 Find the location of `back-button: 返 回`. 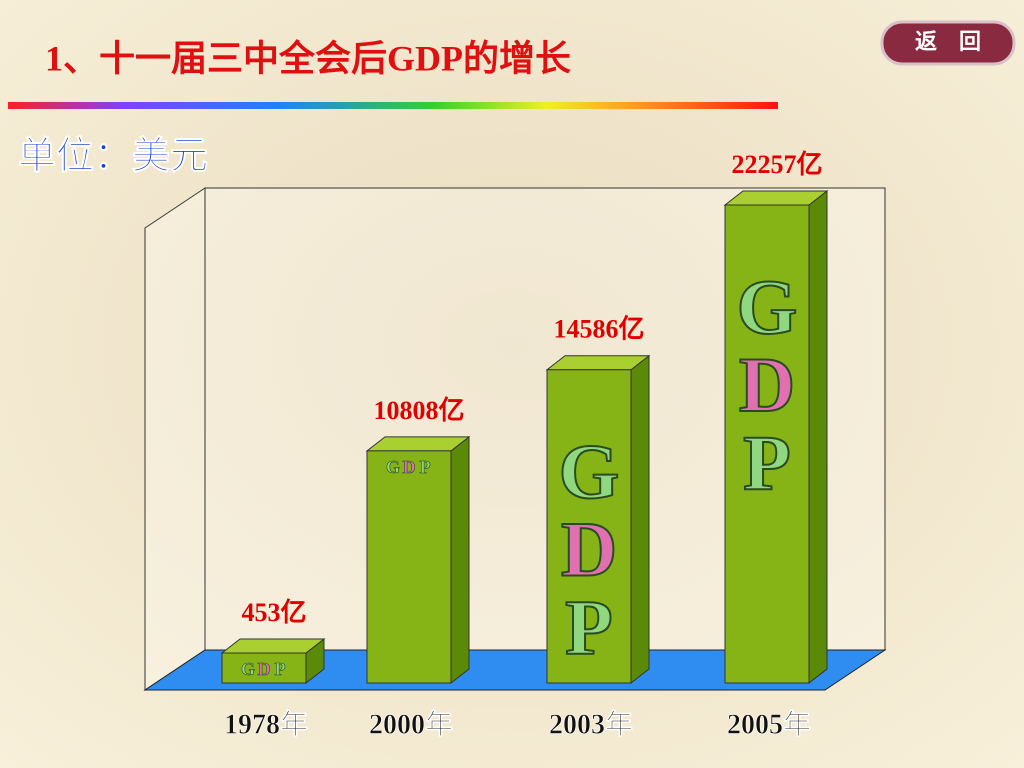

back-button: 返 回 is located at coordinates (948, 43).